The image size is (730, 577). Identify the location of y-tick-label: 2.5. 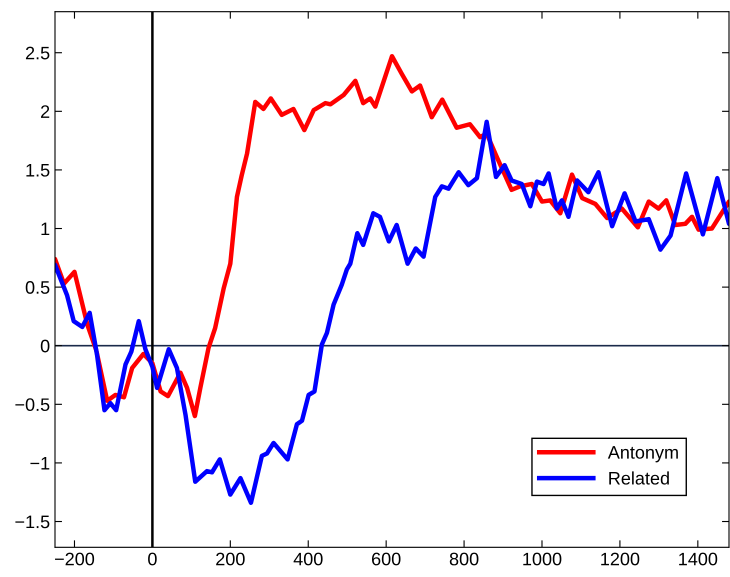
(38, 53).